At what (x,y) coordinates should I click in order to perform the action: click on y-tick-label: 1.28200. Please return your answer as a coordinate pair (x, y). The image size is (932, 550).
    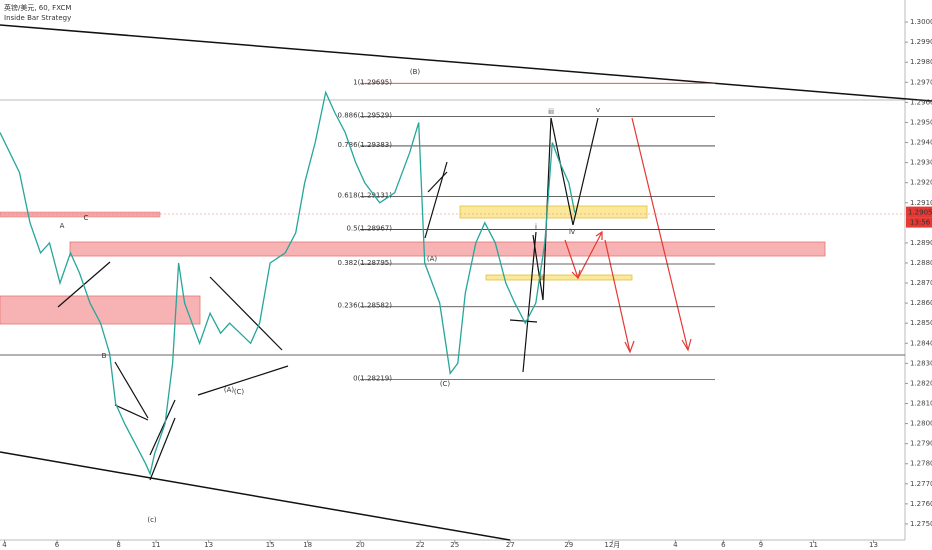
    Looking at the image, I should click on (921, 383).